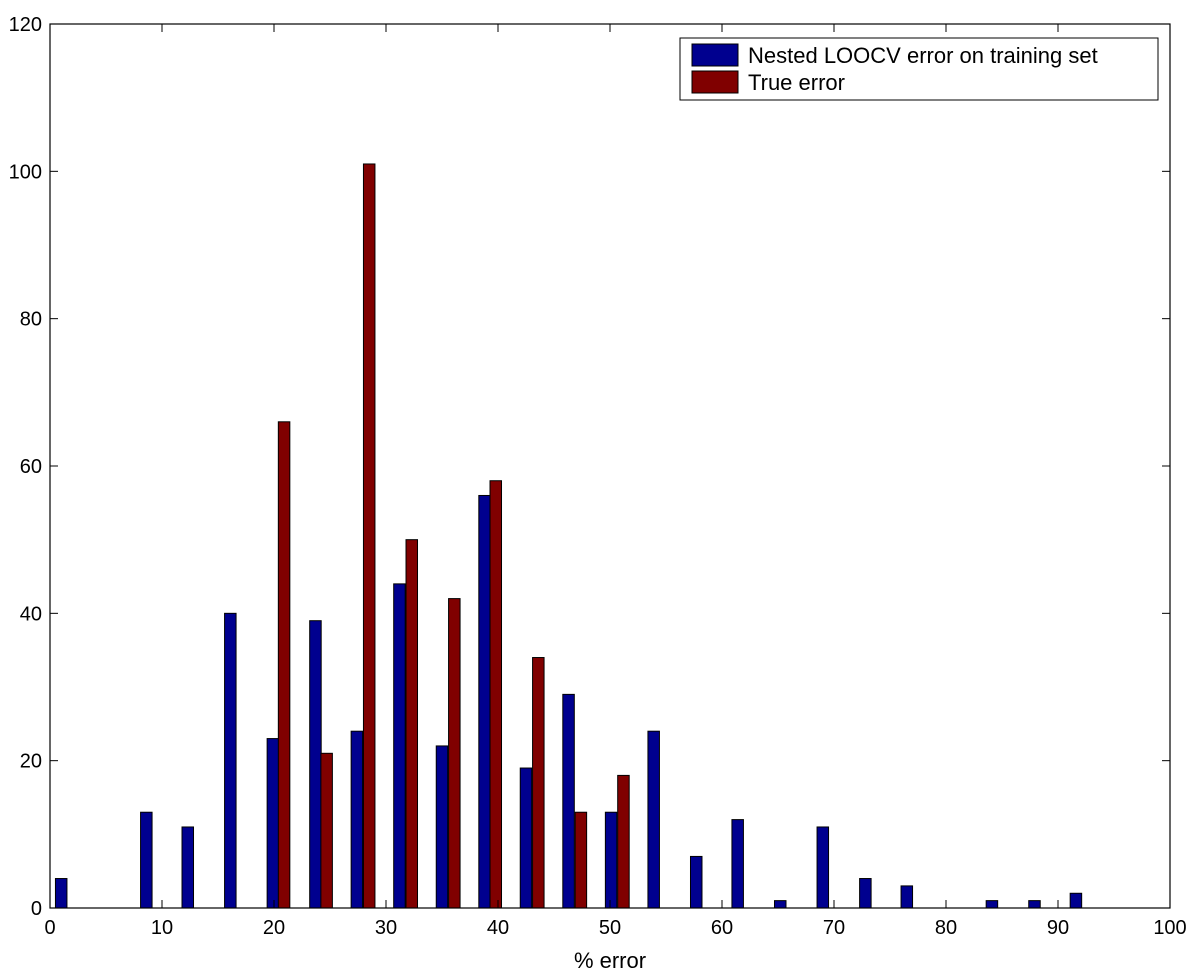  Describe the element at coordinates (36, 909) in the screenshot. I see `y-tick-label-0: 0` at that location.